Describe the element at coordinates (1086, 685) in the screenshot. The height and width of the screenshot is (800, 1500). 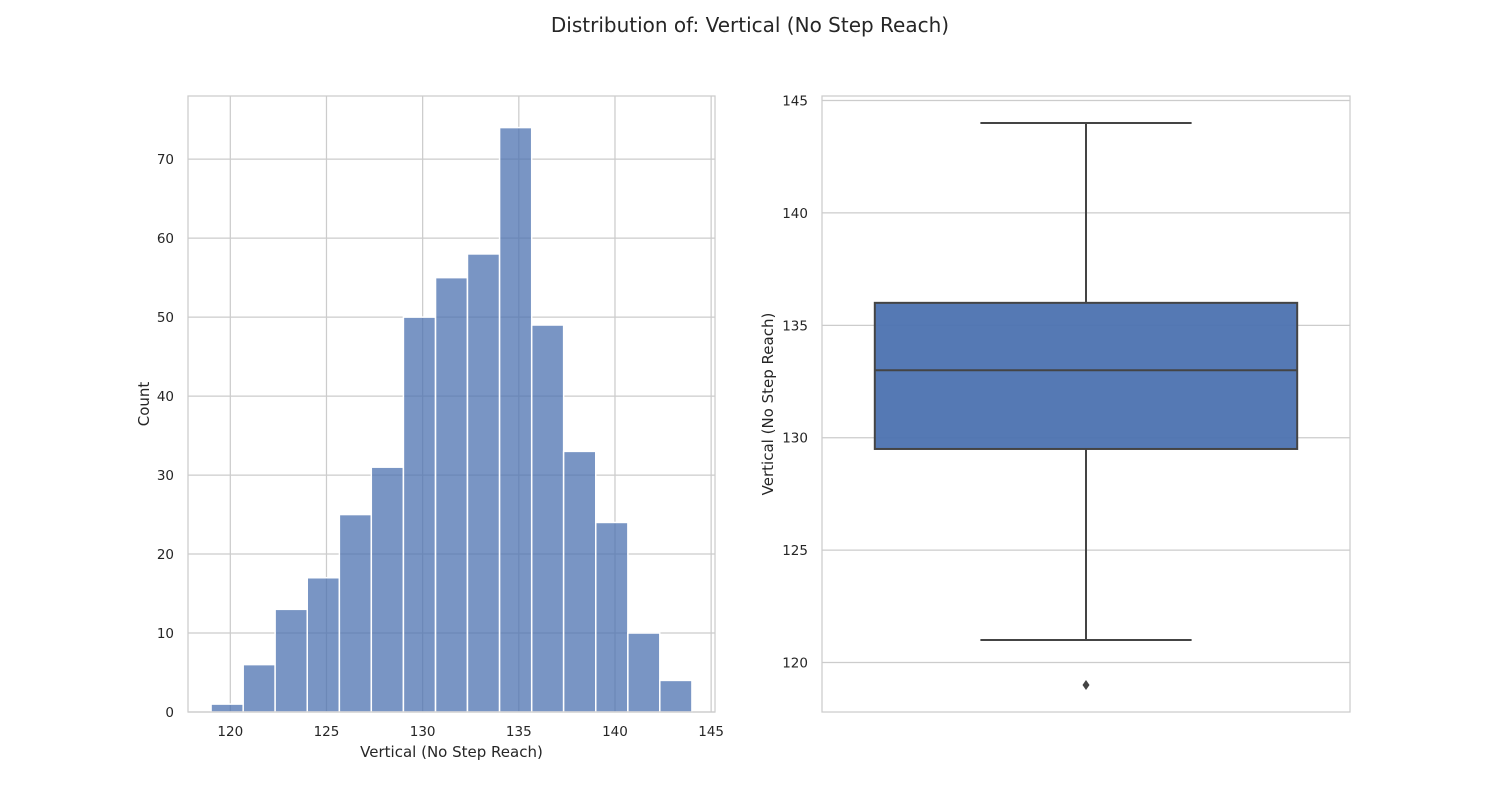
I see `boxplot-outlier-point` at that location.